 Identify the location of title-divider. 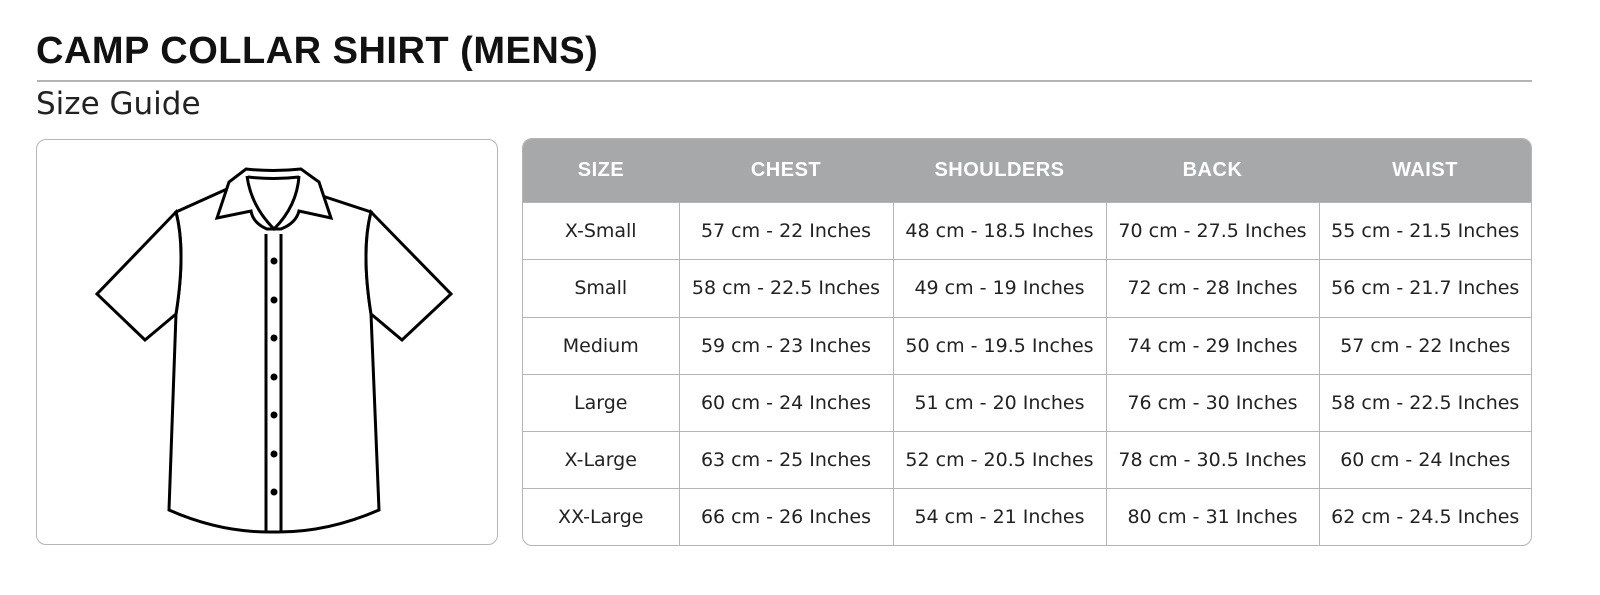
(784, 81).